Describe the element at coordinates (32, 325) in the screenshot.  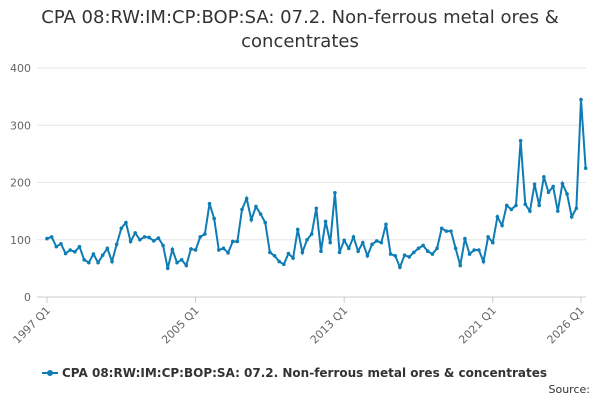
I see `x-tick-label: 1997 Q1` at that location.